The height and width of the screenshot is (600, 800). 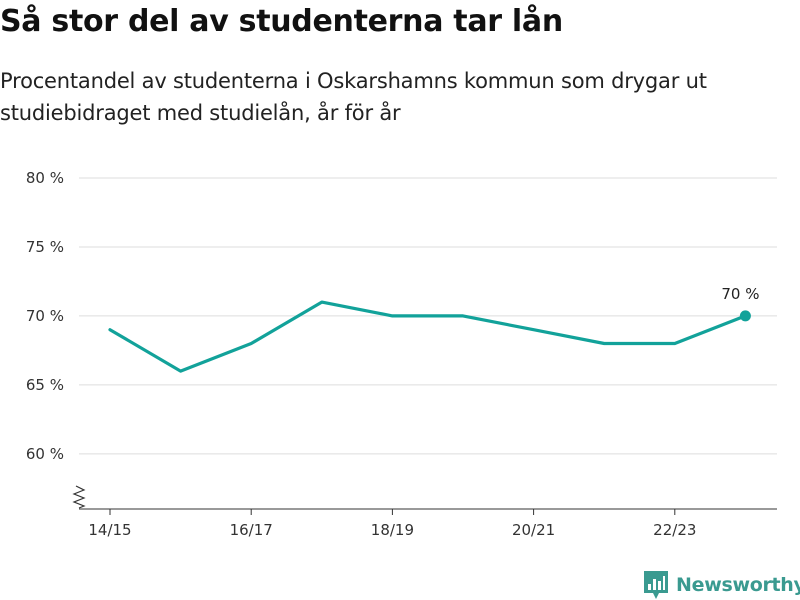 I want to click on x-tick-label: 16/17, so click(x=251, y=530).